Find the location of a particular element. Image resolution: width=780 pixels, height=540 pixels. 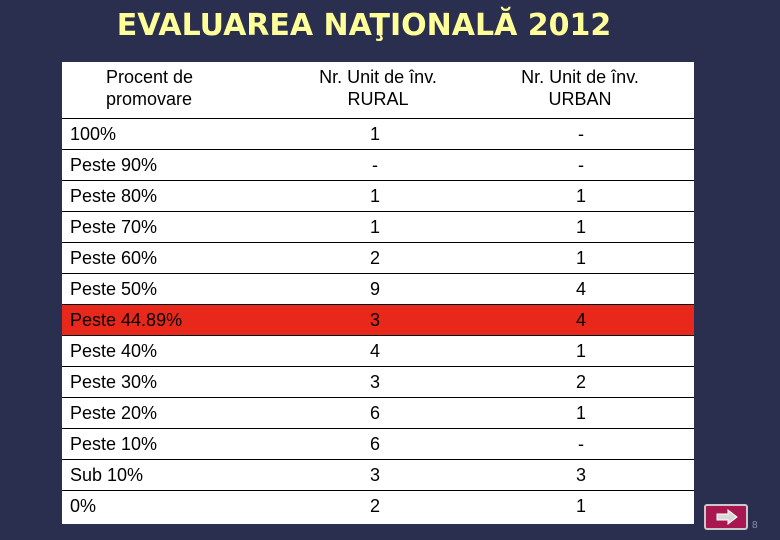

row-label: Peste 30% is located at coordinates (114, 382).